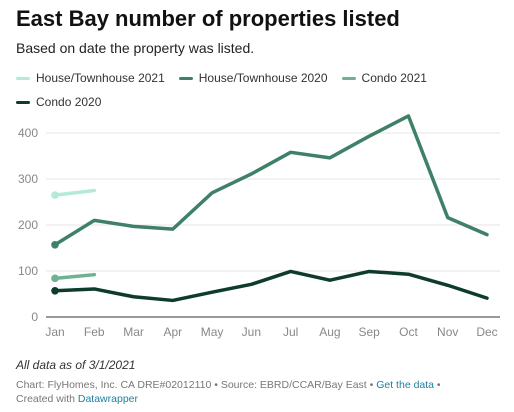 The image size is (514, 412). What do you see at coordinates (34, 317) in the screenshot?
I see `y-tick-label: 0` at bounding box center [34, 317].